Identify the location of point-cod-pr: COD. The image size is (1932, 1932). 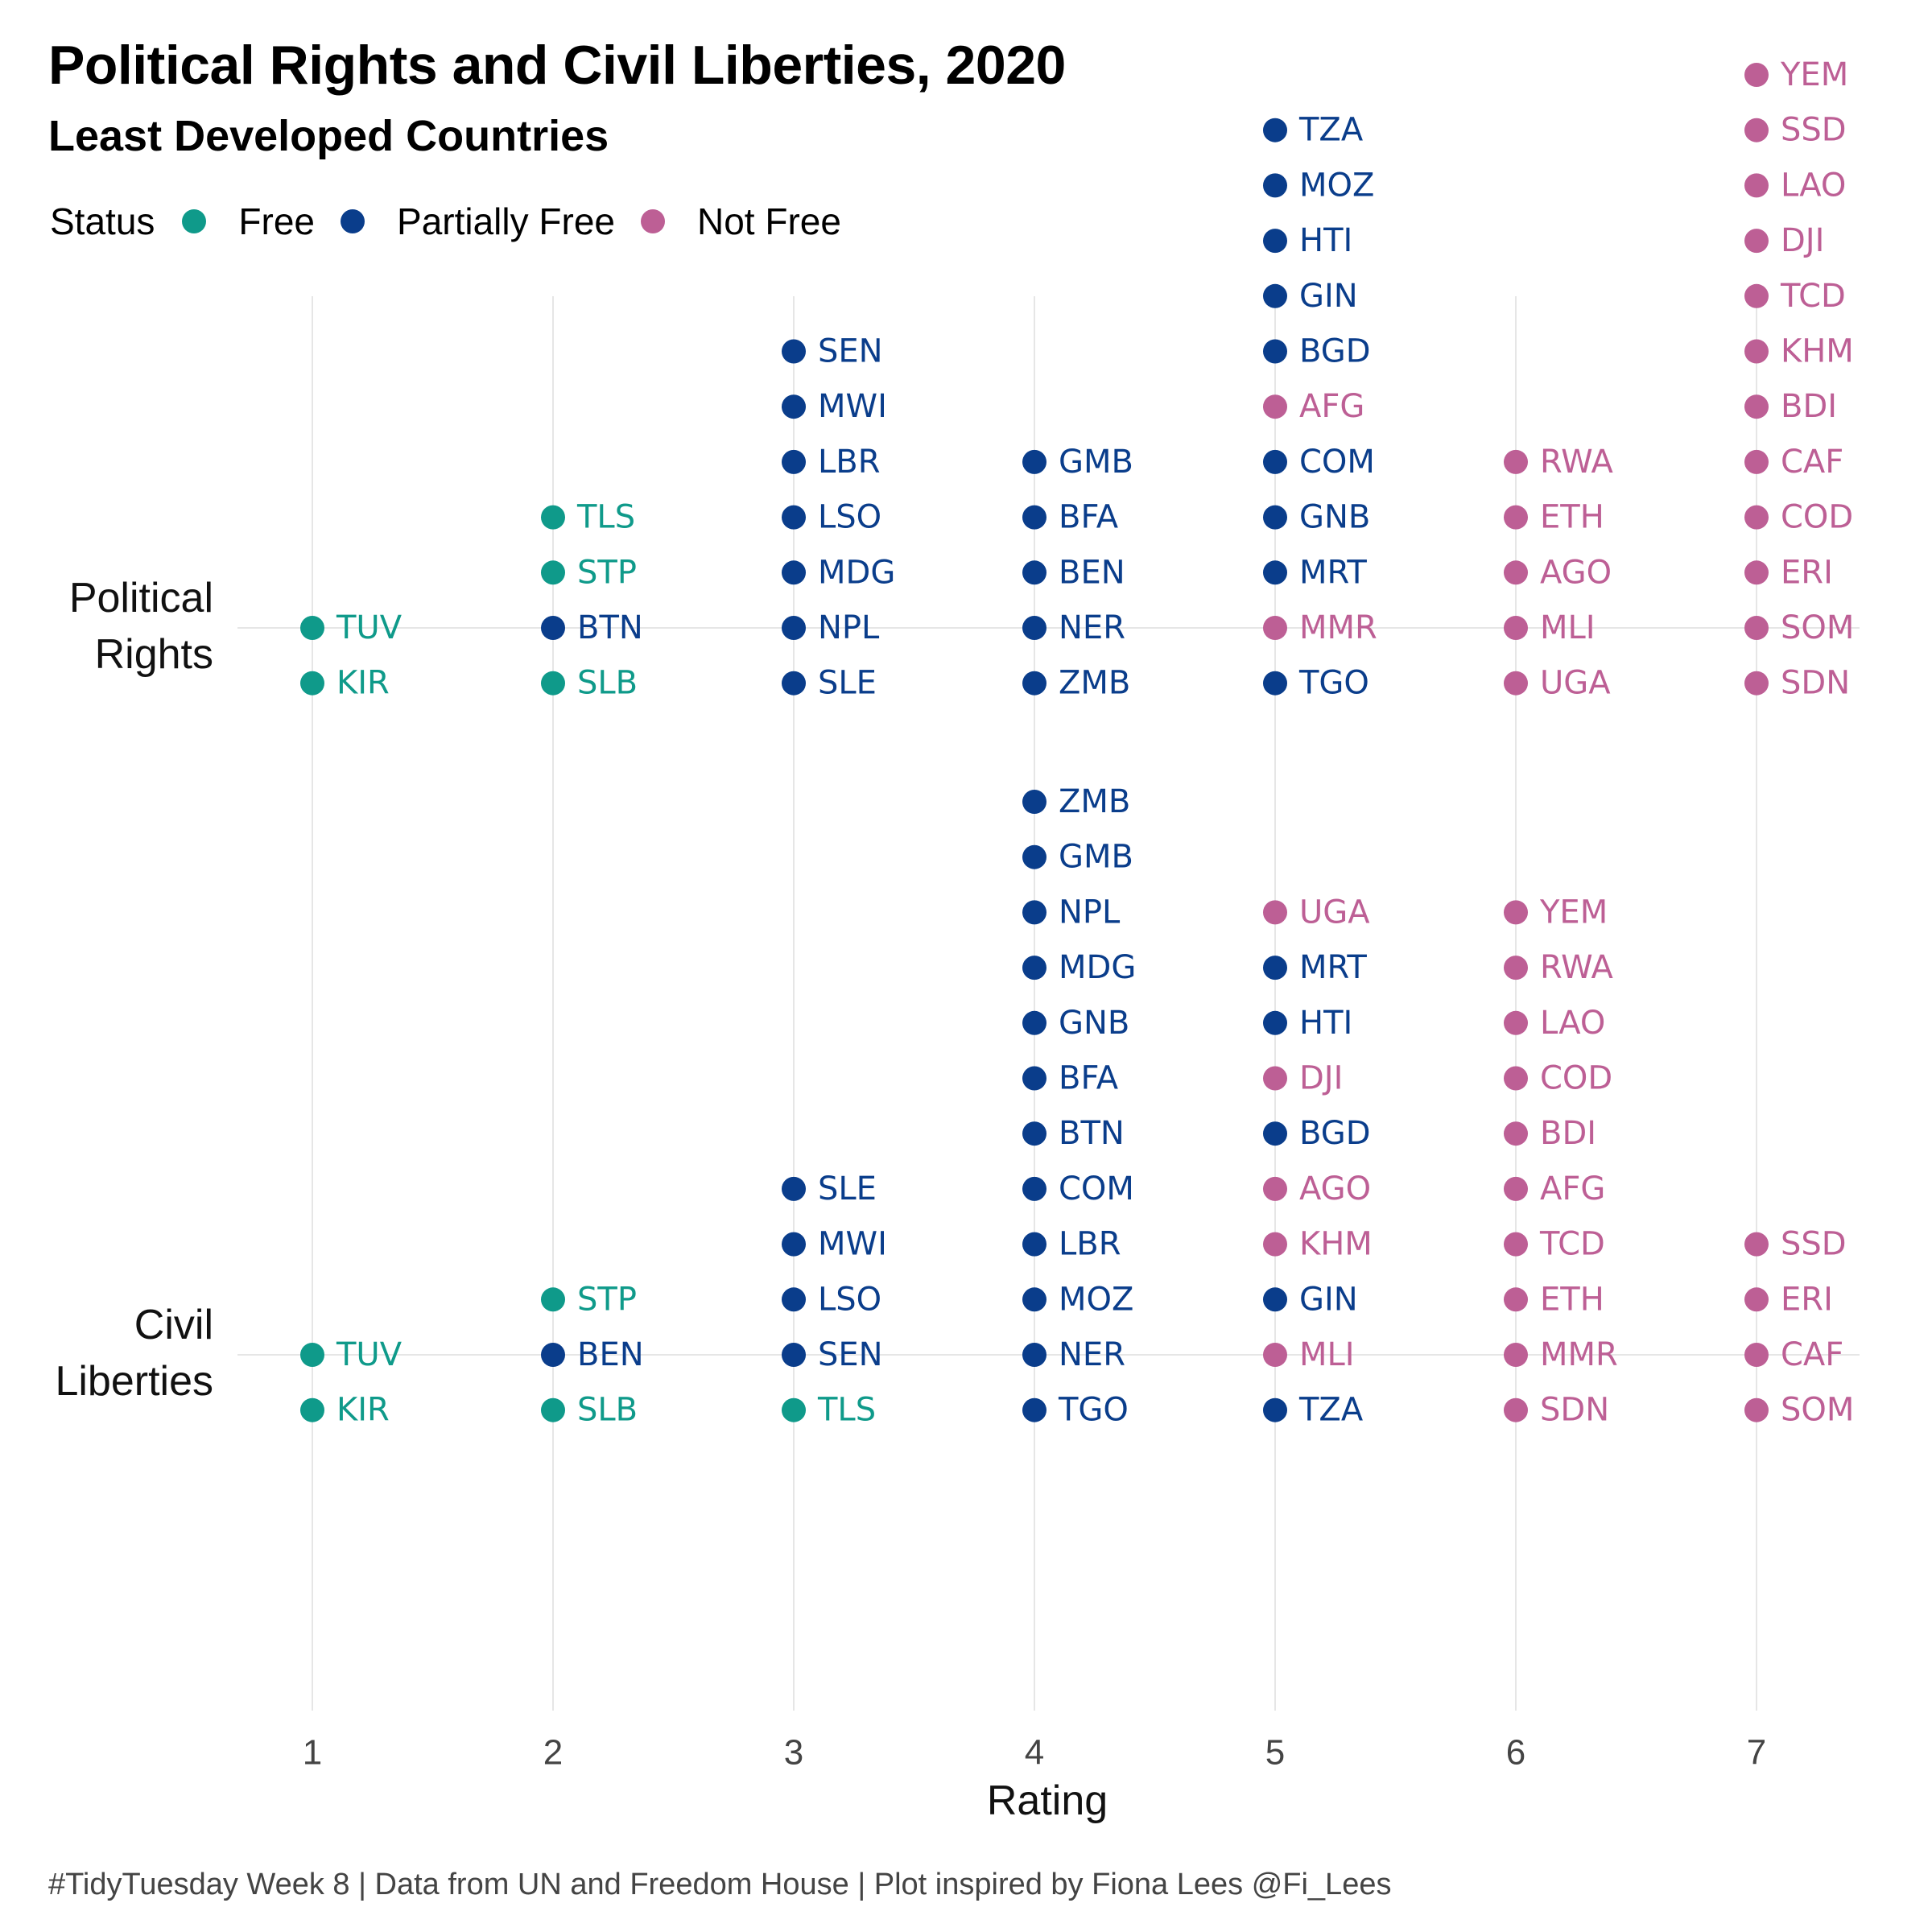
(1798, 517).